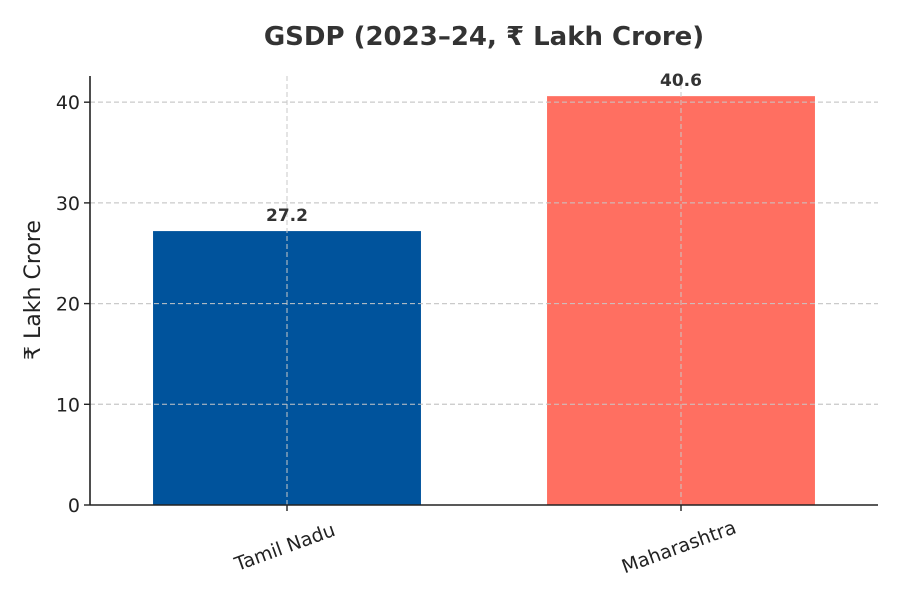  I want to click on y-tick-label: 20, so click(68, 305).